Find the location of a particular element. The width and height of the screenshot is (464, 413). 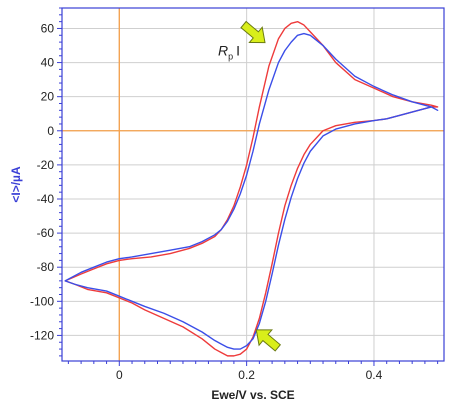

x-tick-label: 0.2 is located at coordinates (246, 375).